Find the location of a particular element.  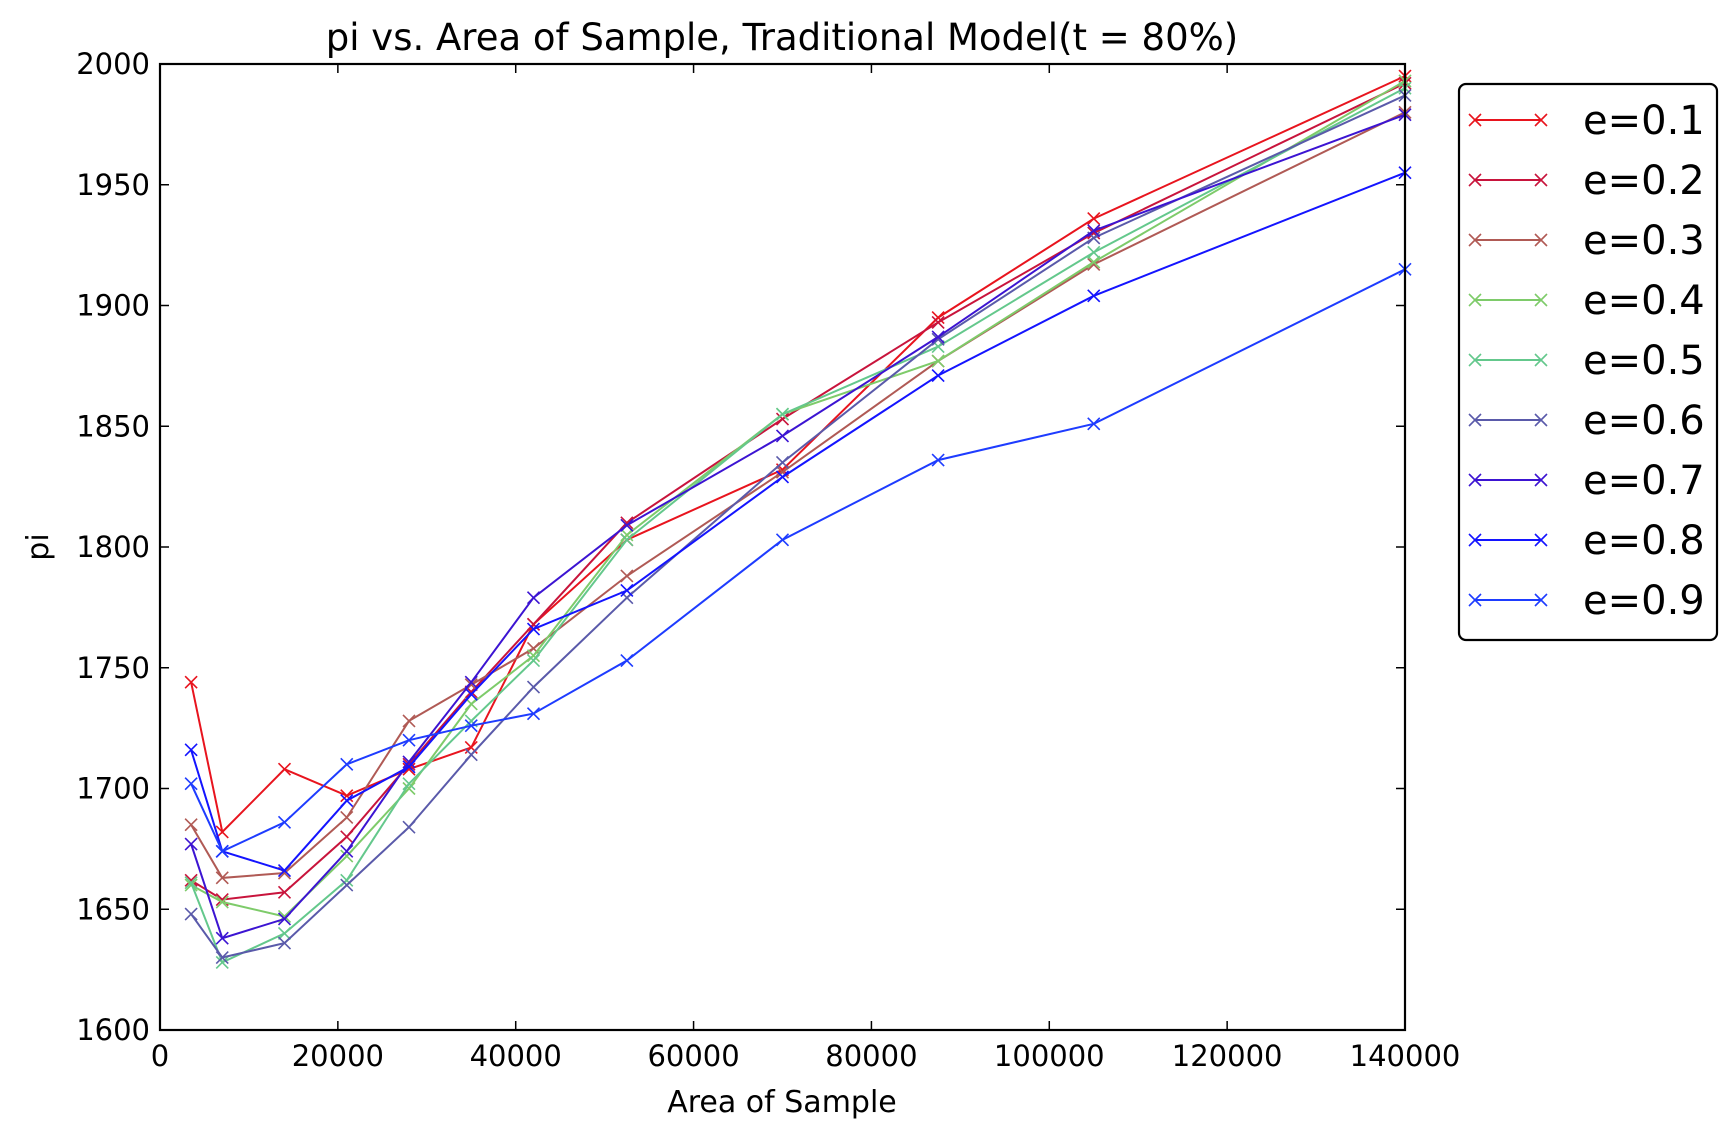

legend-item: e=0.3 is located at coordinates (1586, 241).